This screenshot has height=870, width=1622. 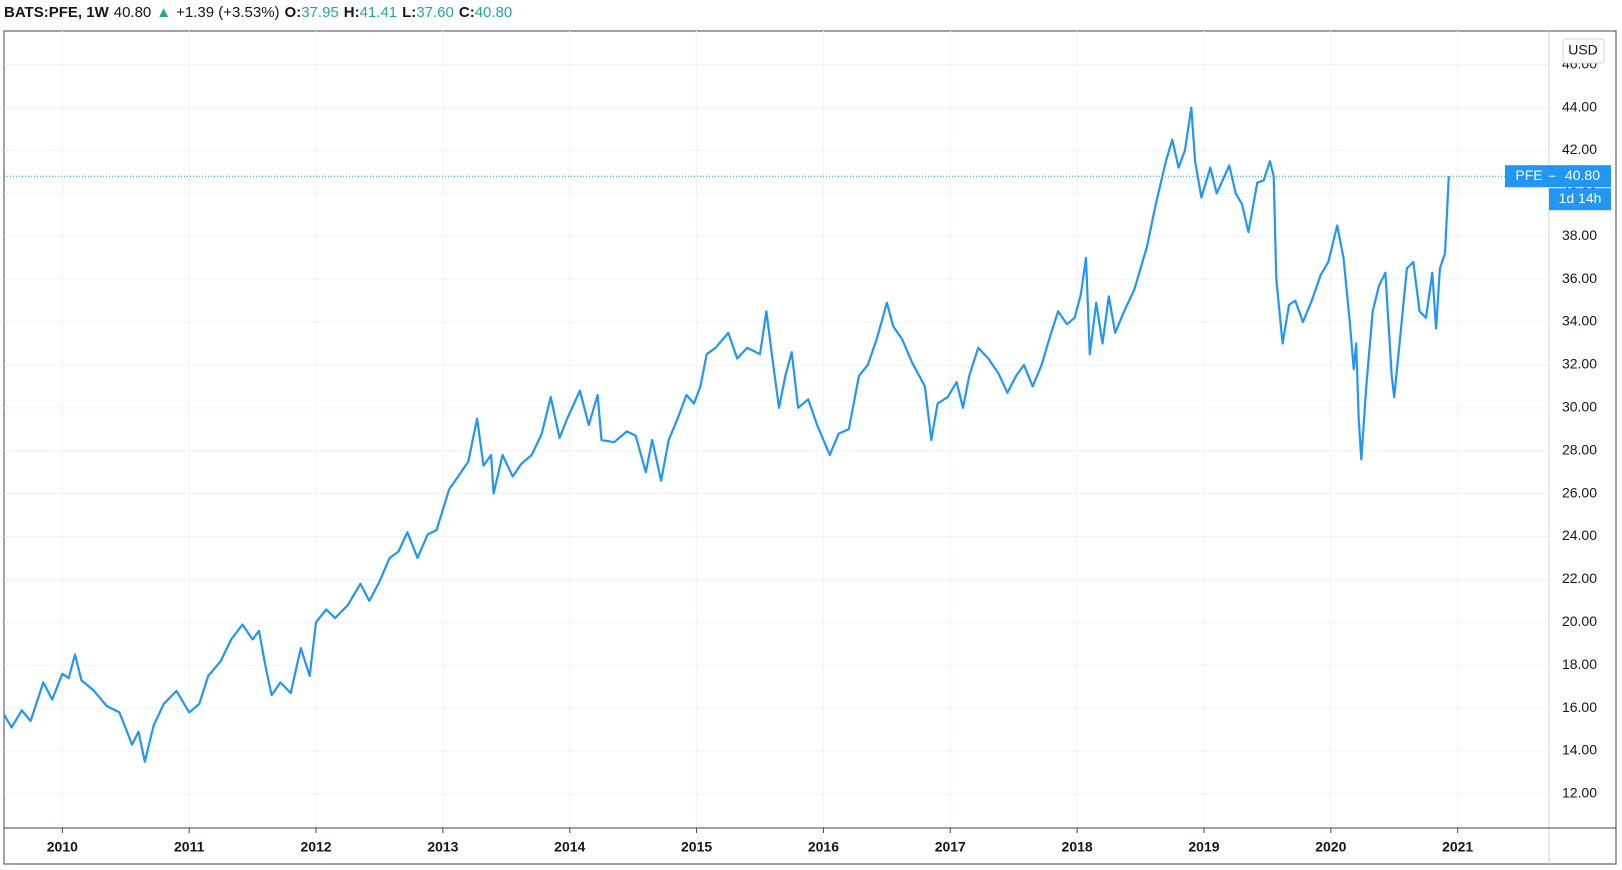 What do you see at coordinates (950, 847) in the screenshot?
I see `x-tick-label: 2017` at bounding box center [950, 847].